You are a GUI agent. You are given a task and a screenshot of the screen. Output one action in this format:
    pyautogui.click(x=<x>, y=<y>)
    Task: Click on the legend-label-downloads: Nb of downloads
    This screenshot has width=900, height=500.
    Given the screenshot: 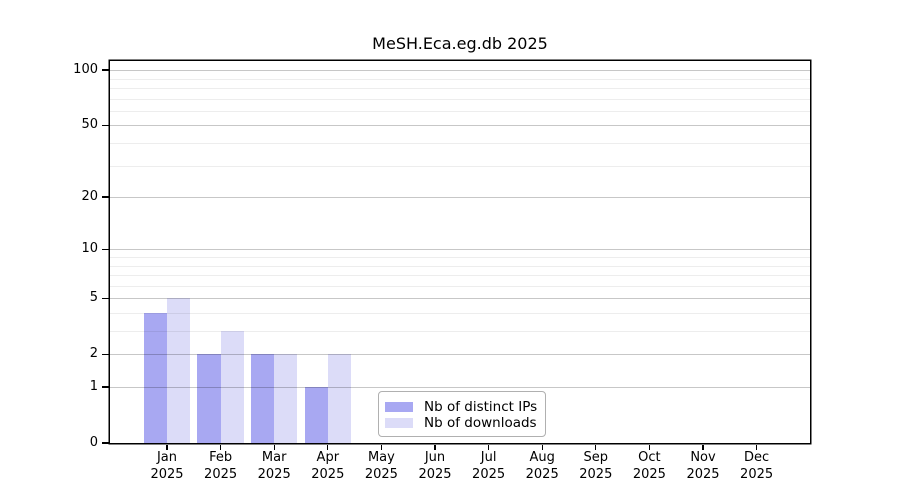 What is the action you would take?
    pyautogui.click(x=480, y=422)
    